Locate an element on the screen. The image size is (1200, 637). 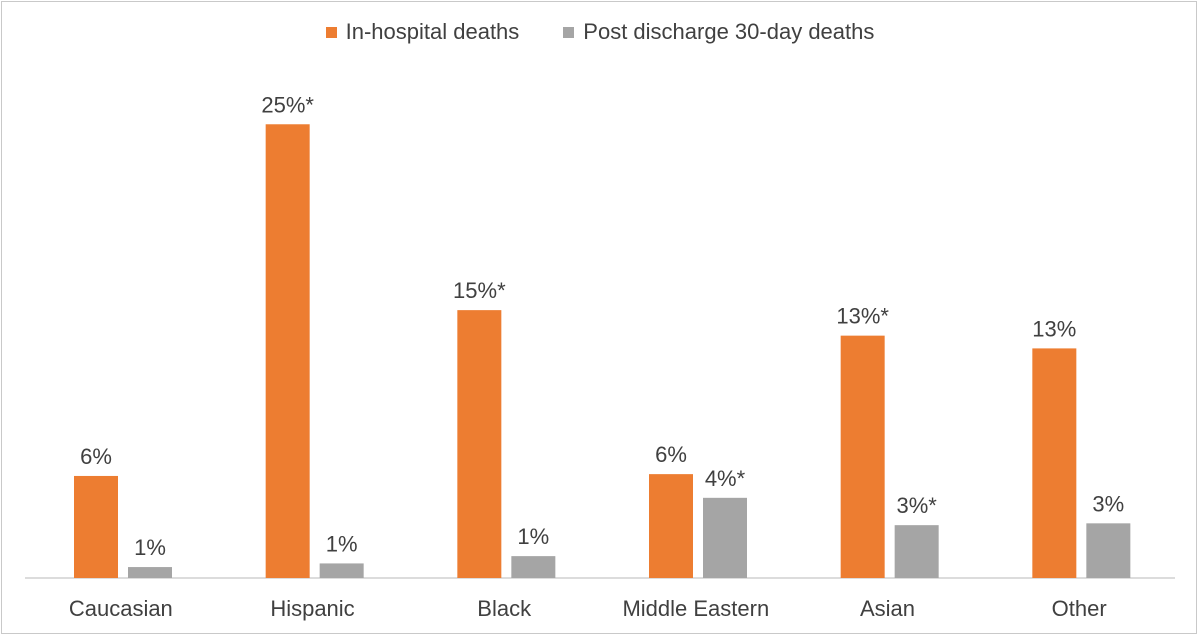
bar-in-hospital-other is located at coordinates (1054, 463).